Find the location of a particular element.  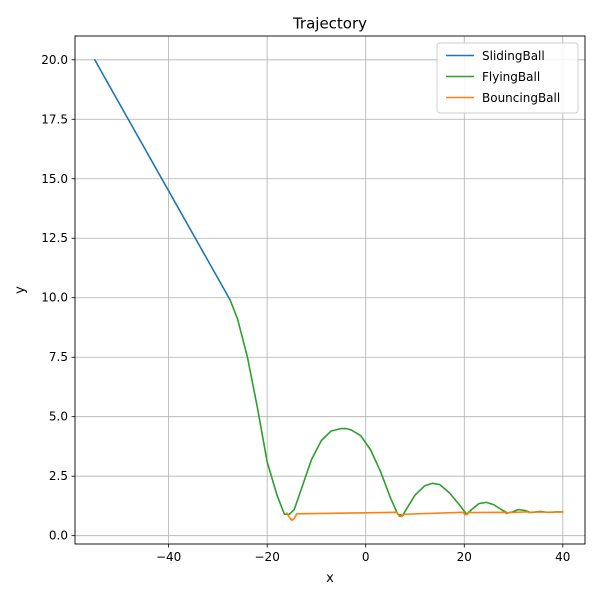

legend-label-flyingball: FlyingBall is located at coordinates (511, 77).